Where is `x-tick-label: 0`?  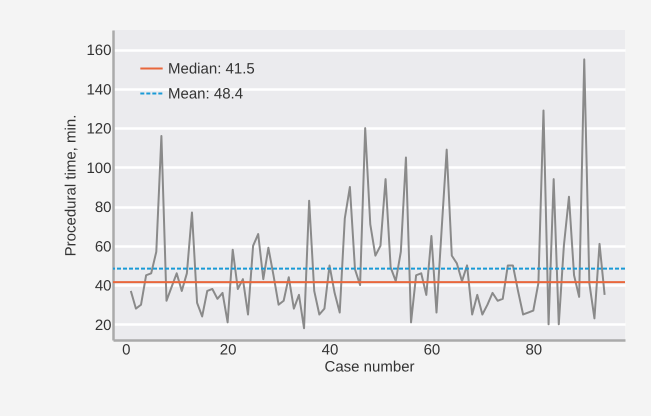 x-tick-label: 0 is located at coordinates (126, 350).